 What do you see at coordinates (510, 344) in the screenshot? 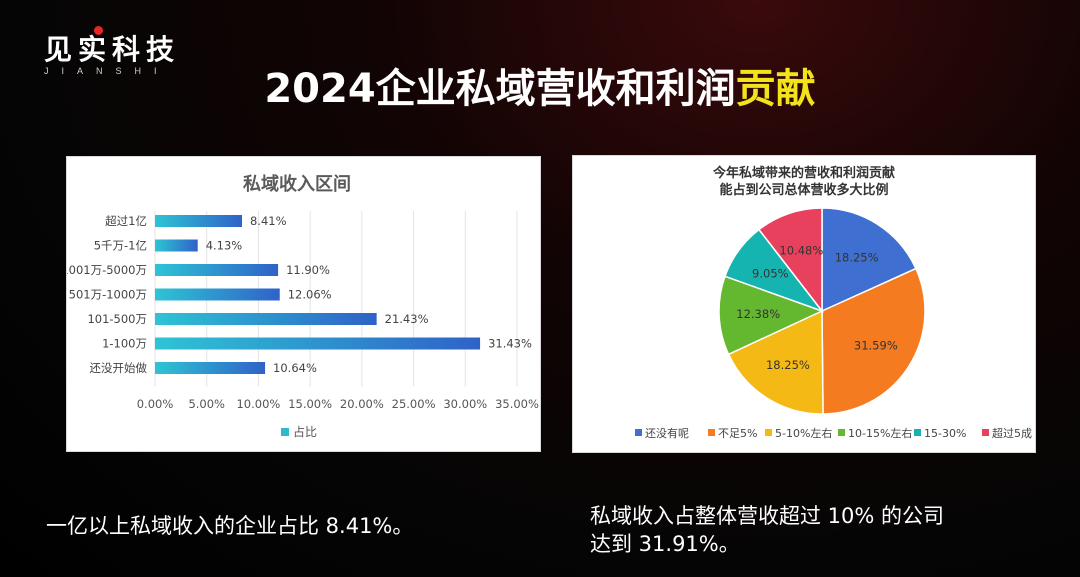
I see `bar-value-label: 31.43%` at bounding box center [510, 344].